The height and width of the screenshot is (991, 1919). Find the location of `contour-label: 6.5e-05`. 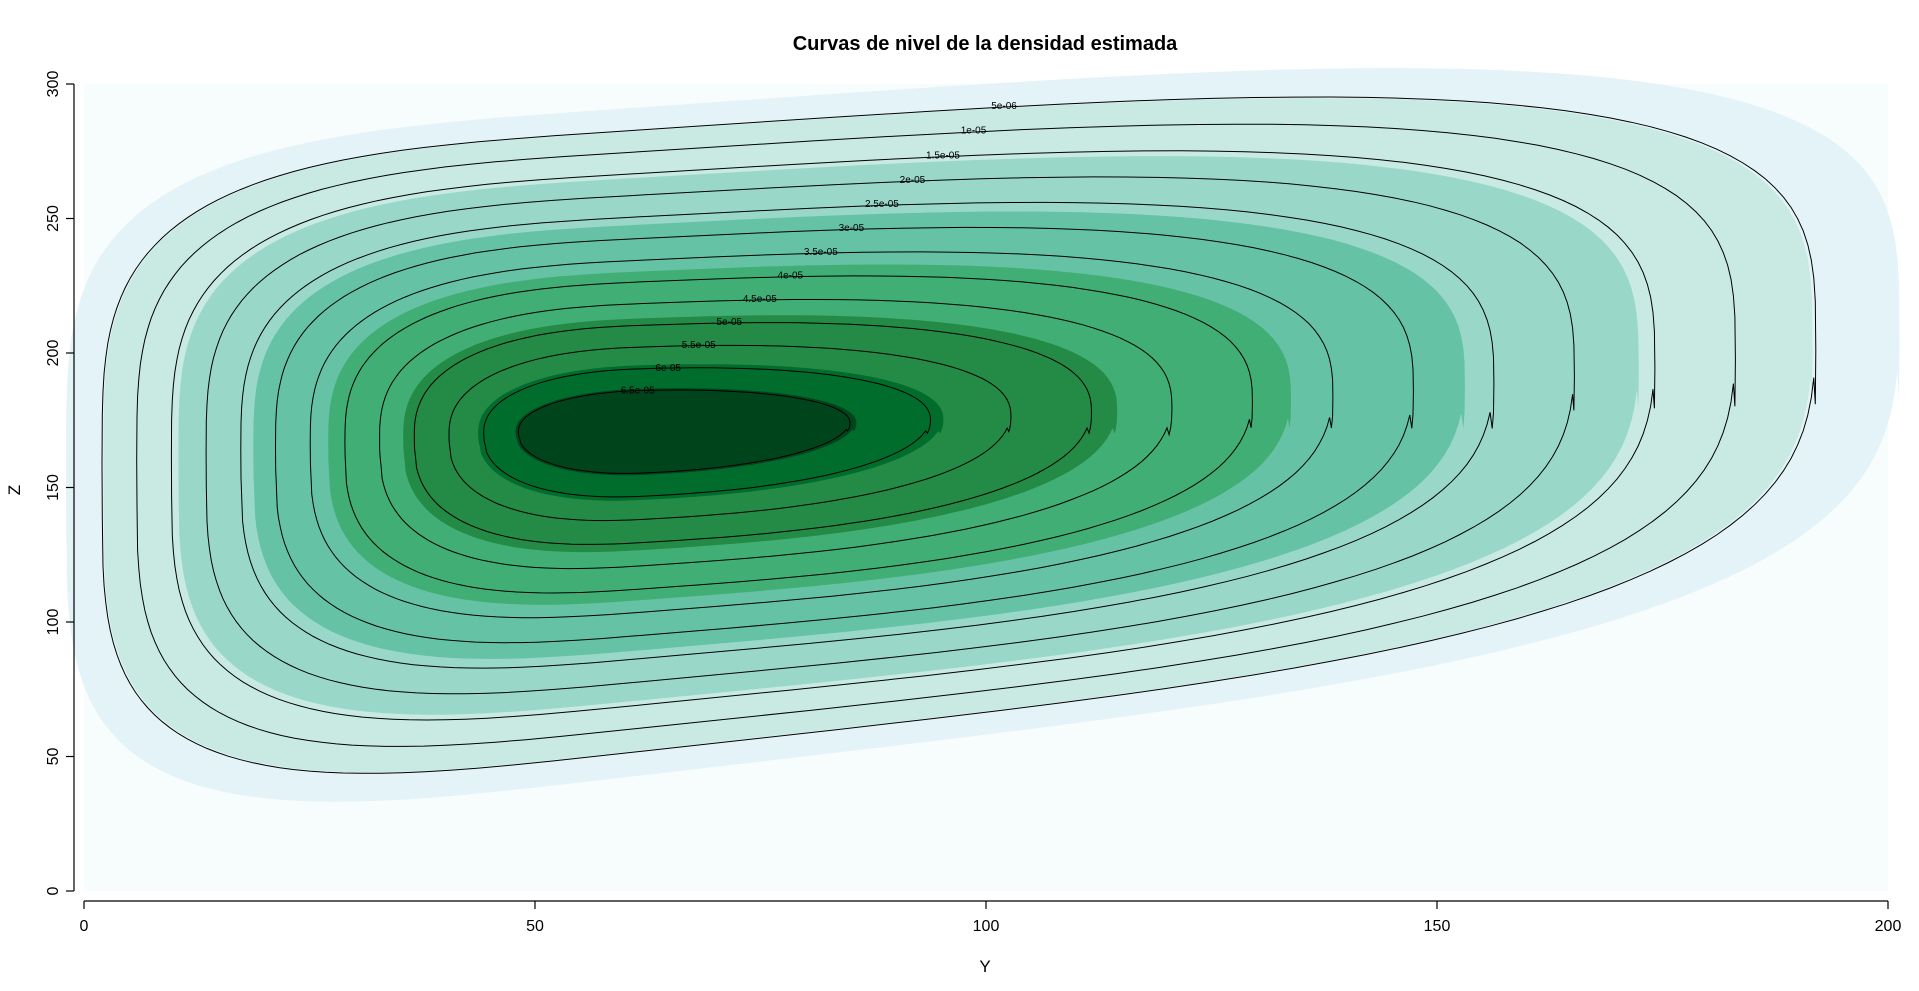

contour-label: 6.5e-05 is located at coordinates (638, 391).